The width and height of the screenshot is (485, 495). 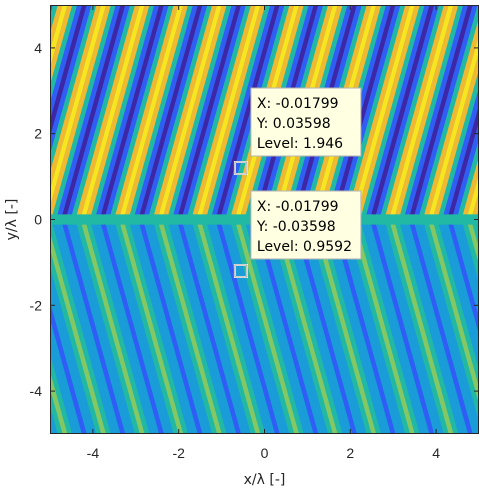 I want to click on datatip: X: -0.01799 Y: -0.03598 Level: 0.9592, so click(x=297, y=234).